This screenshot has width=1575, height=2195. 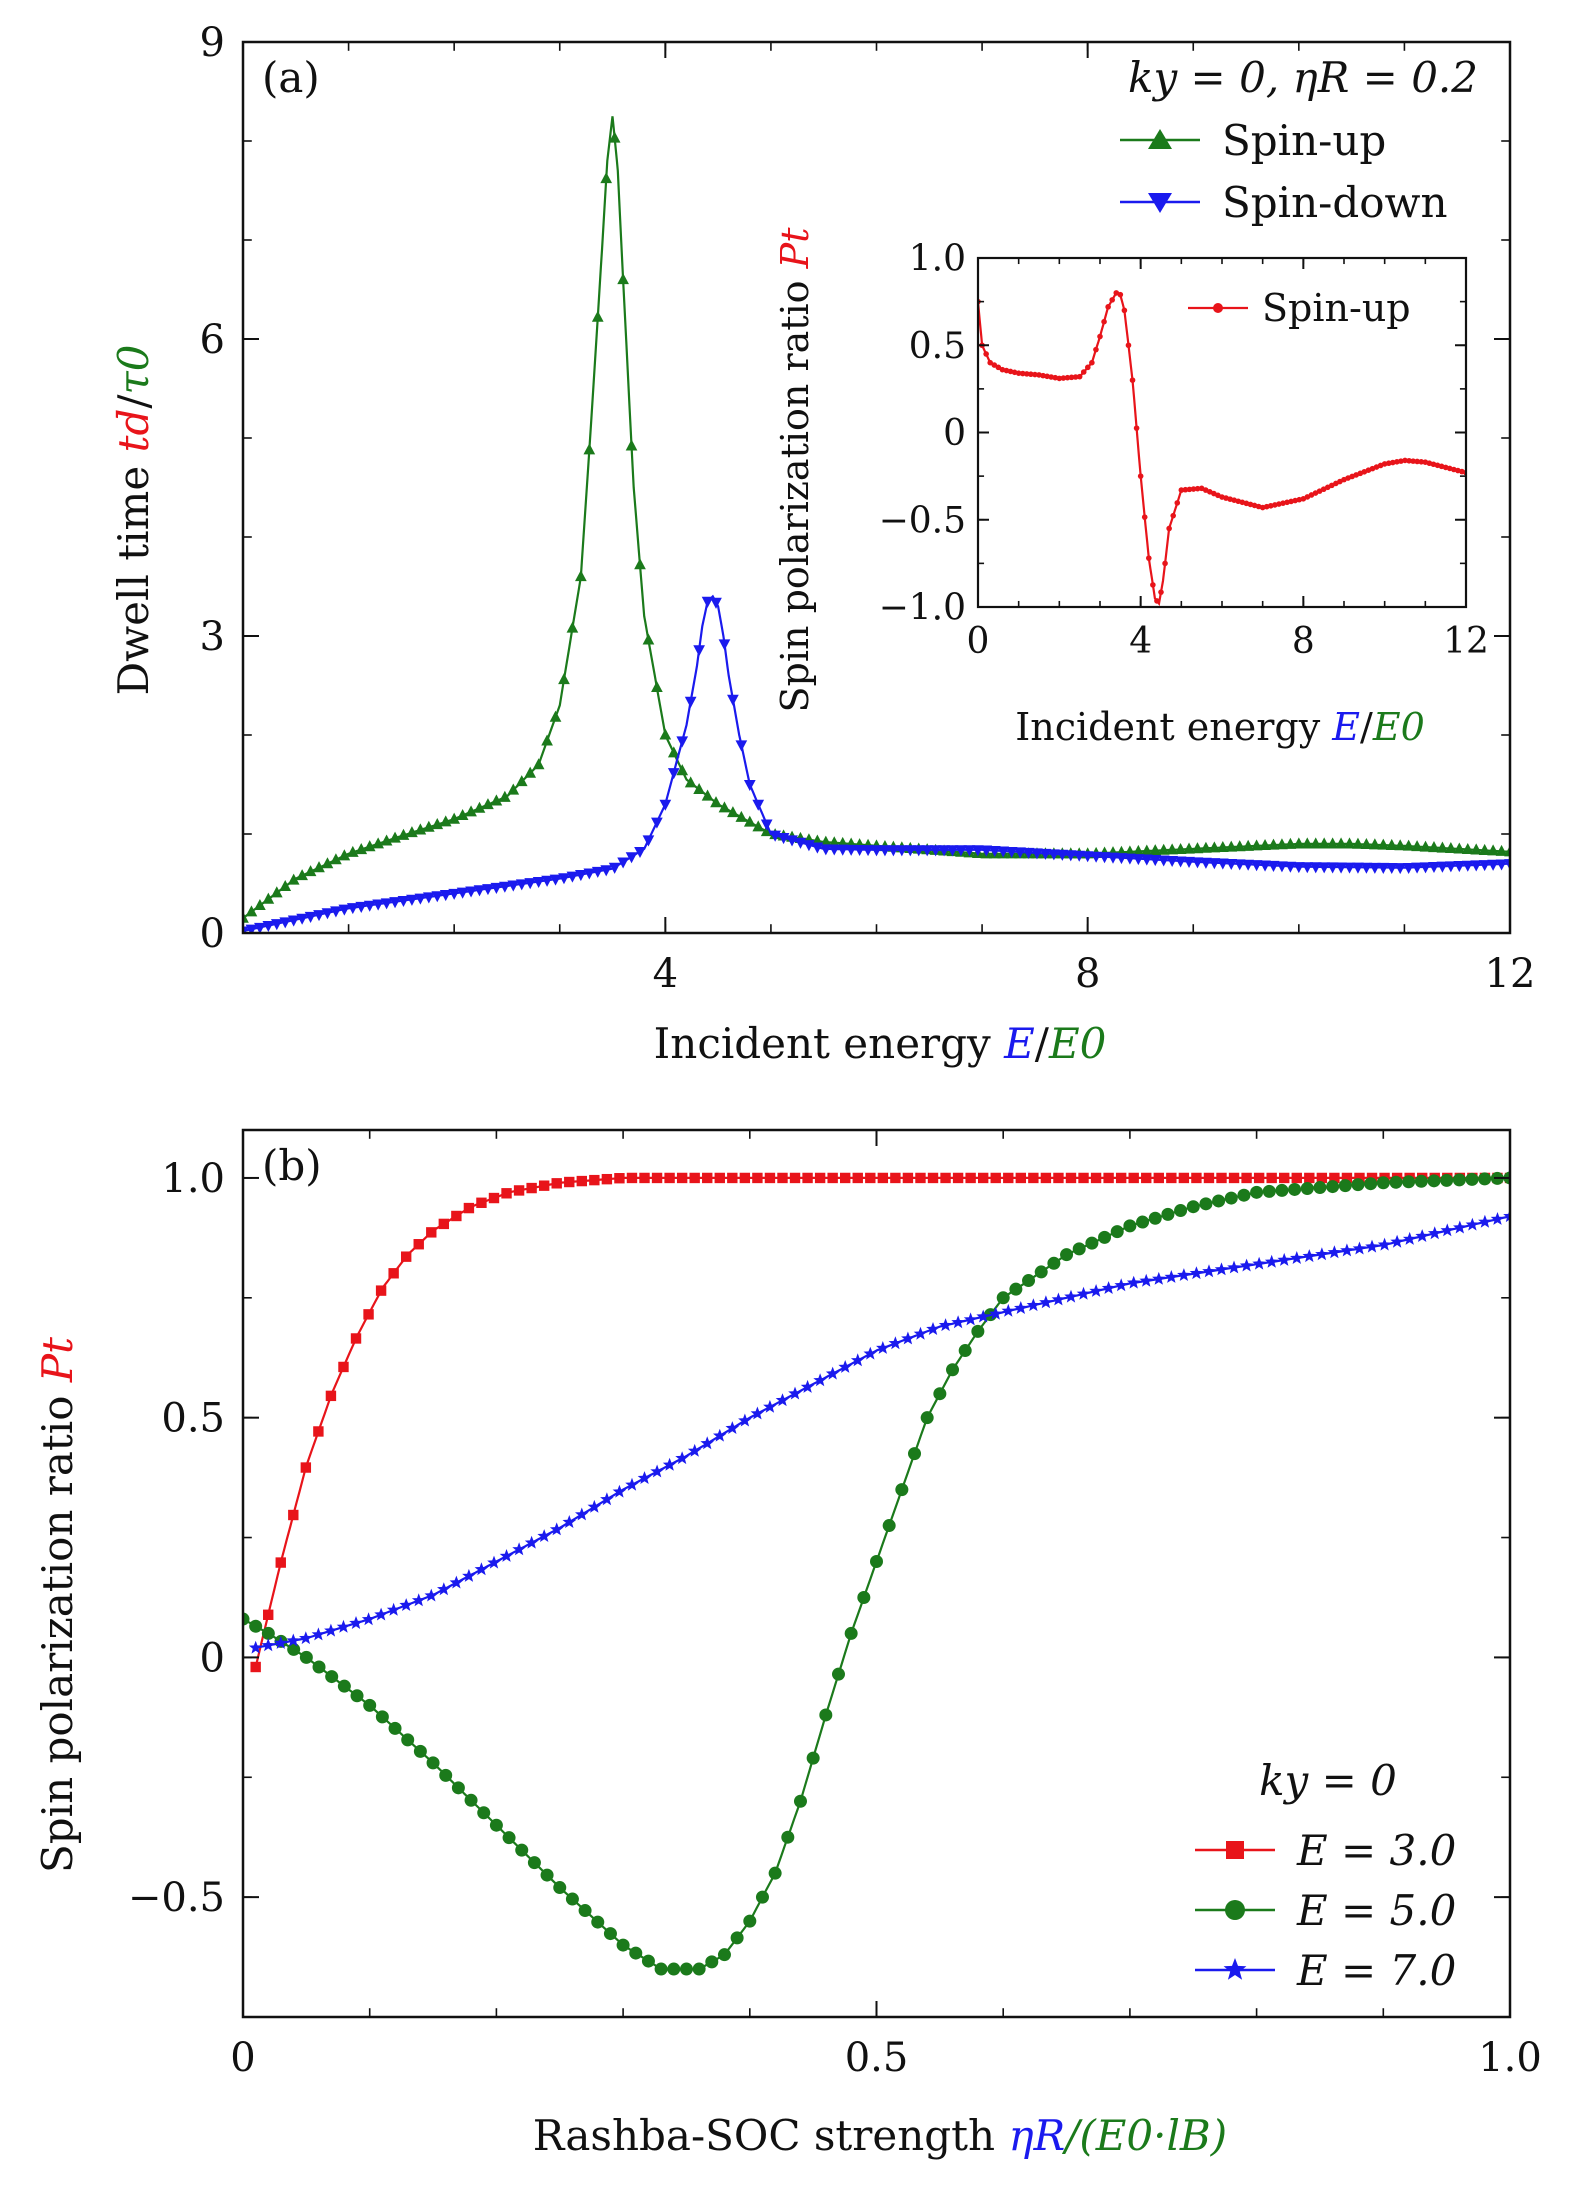 I want to click on y-tick-label: 0, so click(x=954, y=433).